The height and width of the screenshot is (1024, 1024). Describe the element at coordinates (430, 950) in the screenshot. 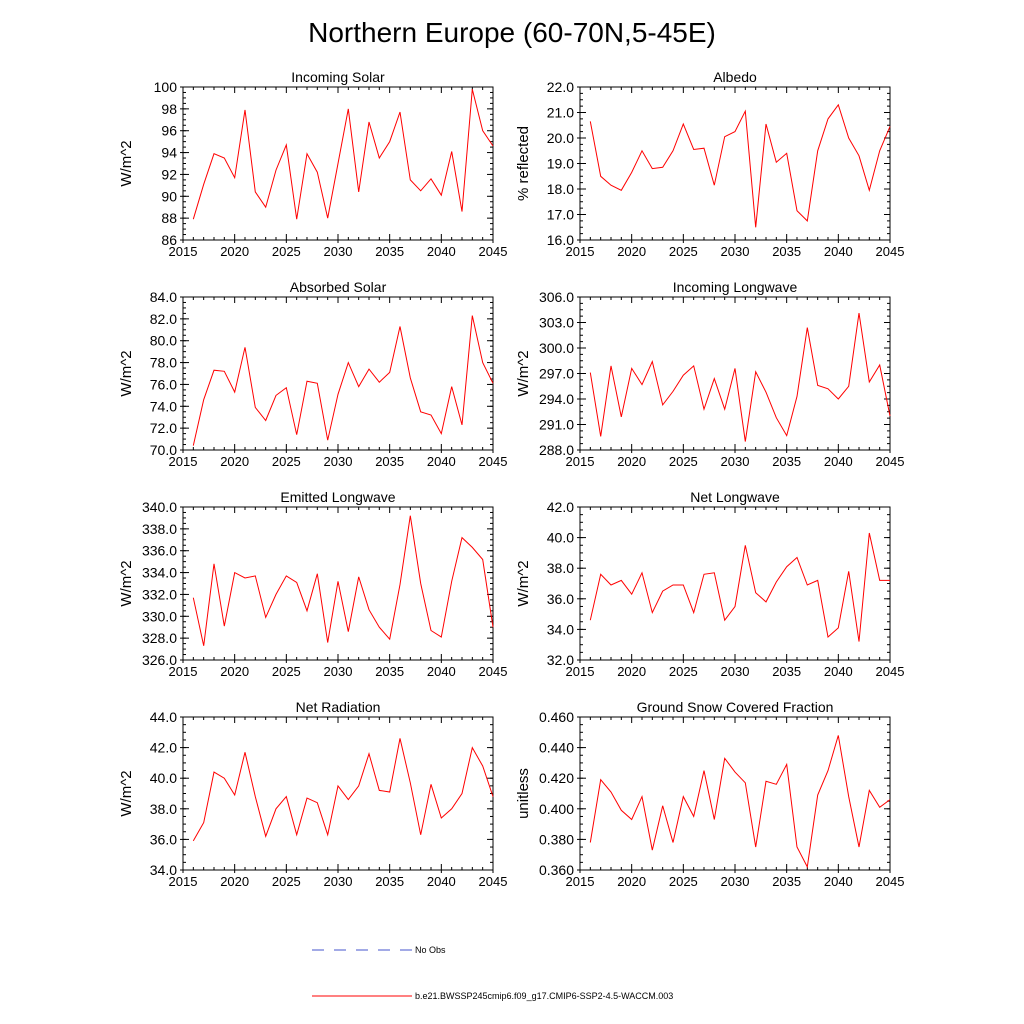

I see `legend-obs-label: No Obs` at that location.